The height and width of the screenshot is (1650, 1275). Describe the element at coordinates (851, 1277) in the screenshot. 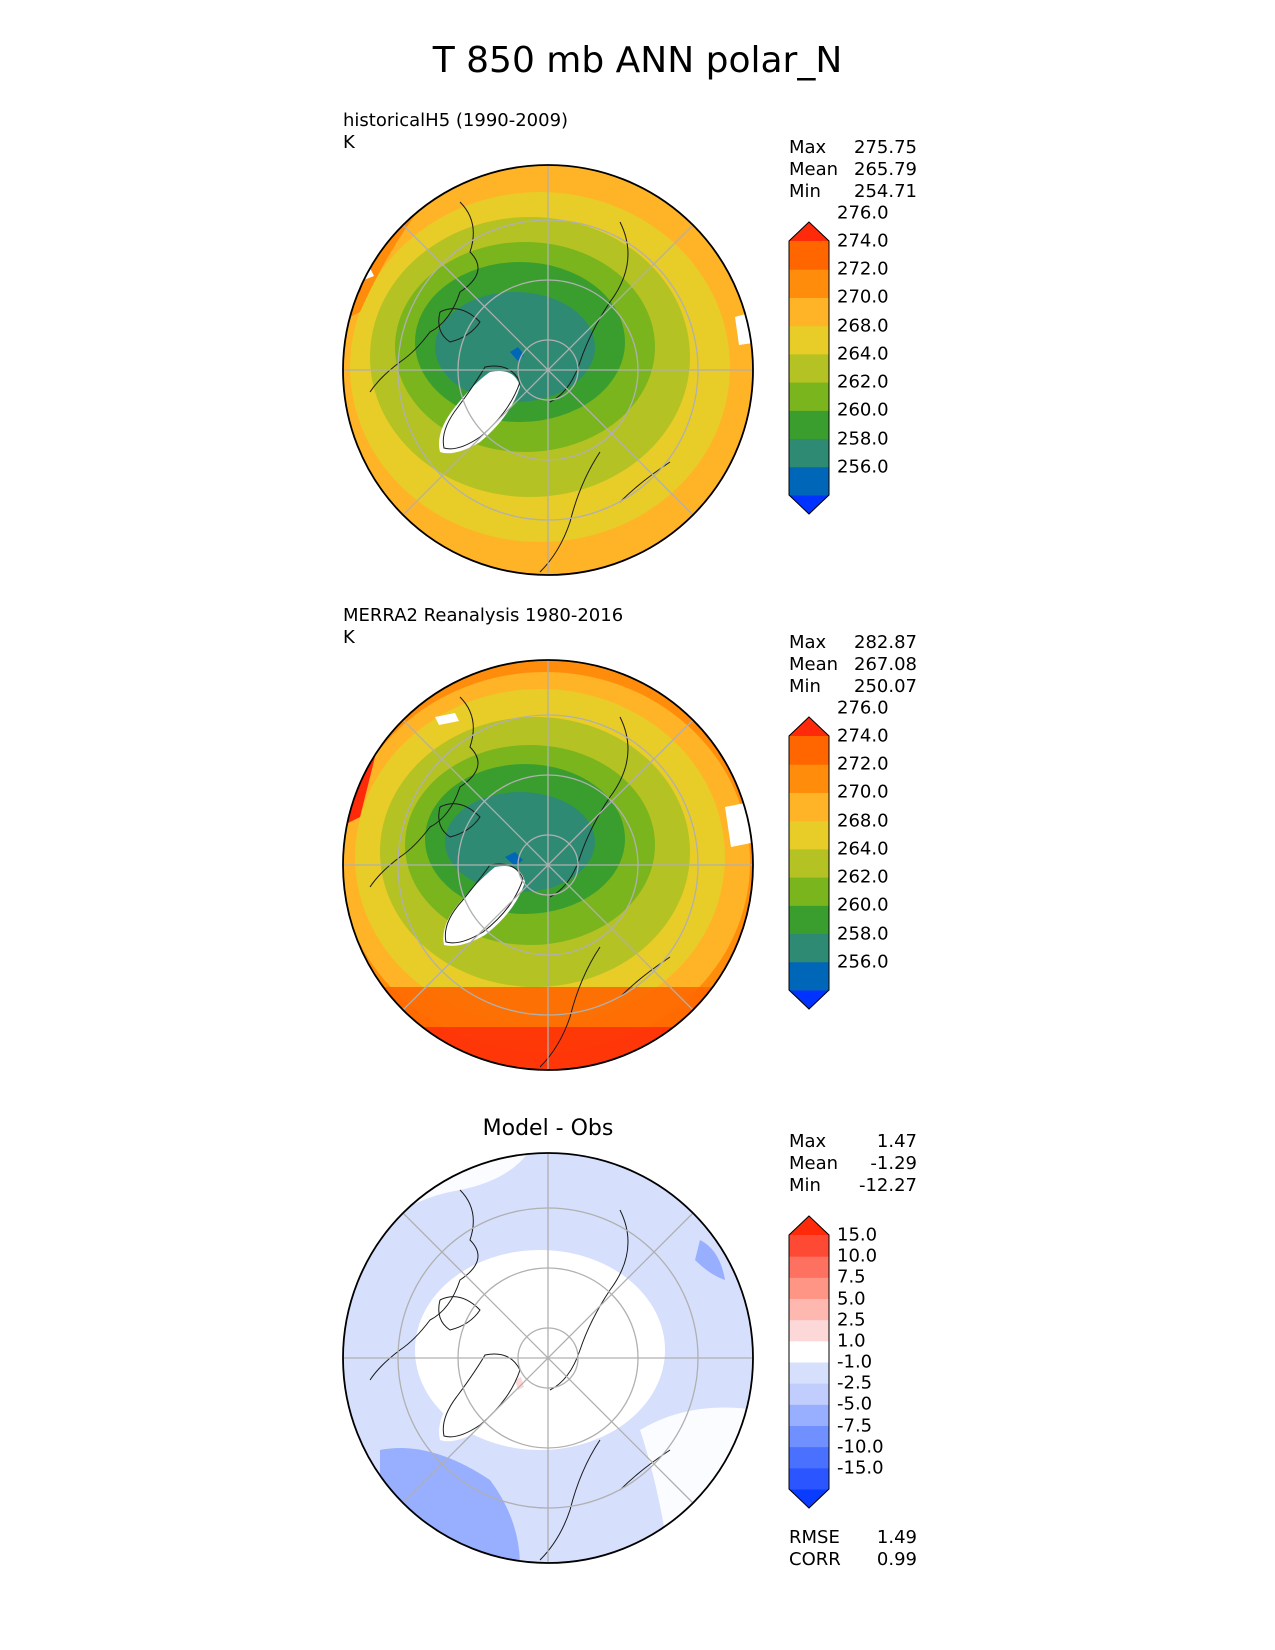

I see `colorbar-tick-label: 7.5` at that location.